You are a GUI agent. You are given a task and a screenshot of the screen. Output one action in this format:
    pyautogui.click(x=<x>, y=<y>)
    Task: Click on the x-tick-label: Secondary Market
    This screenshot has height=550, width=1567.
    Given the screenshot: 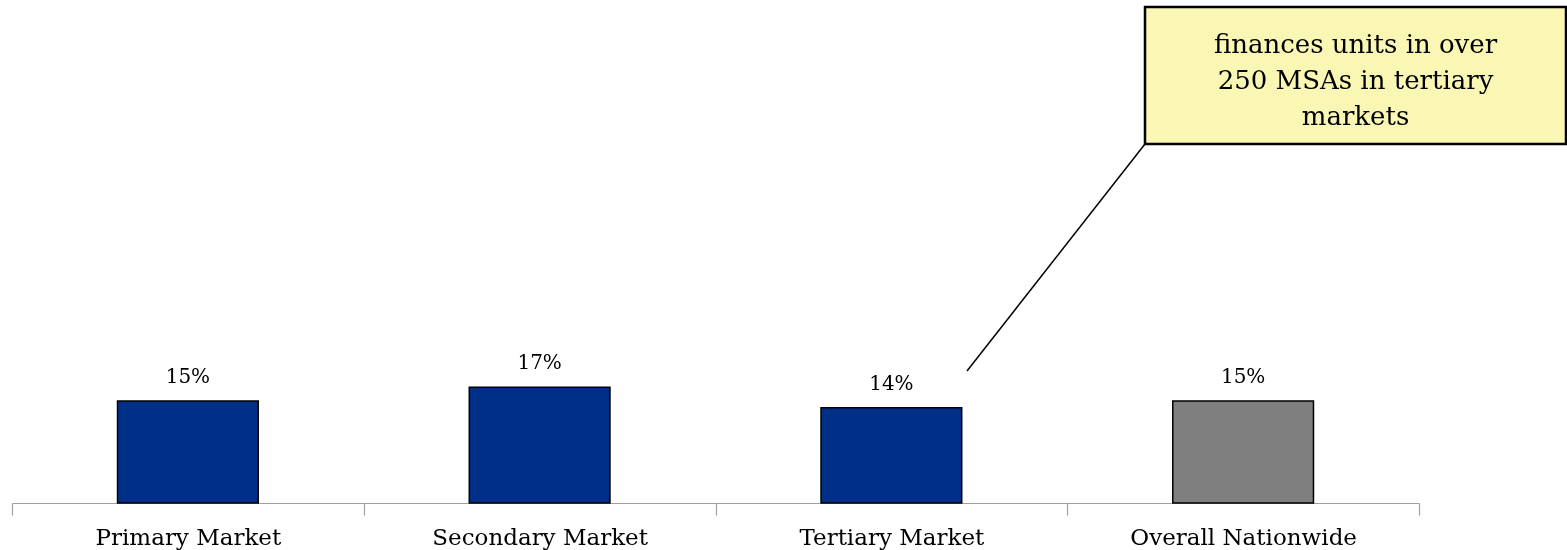 What is the action you would take?
    pyautogui.click(x=540, y=536)
    